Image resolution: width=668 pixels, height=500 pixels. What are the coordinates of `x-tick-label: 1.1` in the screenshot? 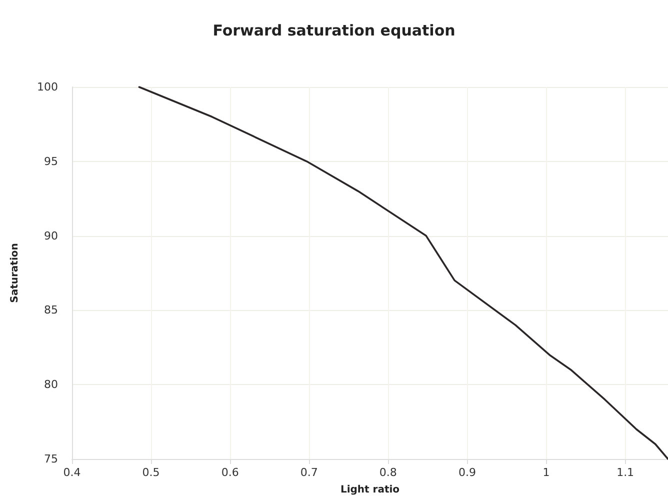 It's located at (625, 472).